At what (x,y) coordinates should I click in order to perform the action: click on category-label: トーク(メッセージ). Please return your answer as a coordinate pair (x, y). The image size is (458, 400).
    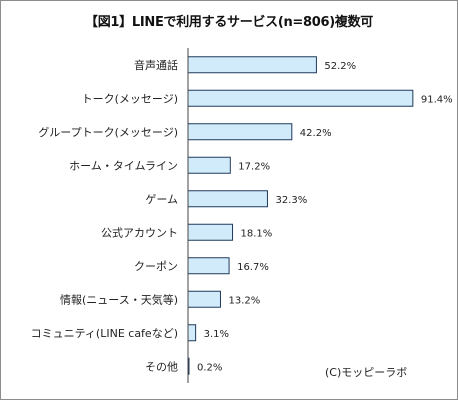
    Looking at the image, I should click on (130, 98).